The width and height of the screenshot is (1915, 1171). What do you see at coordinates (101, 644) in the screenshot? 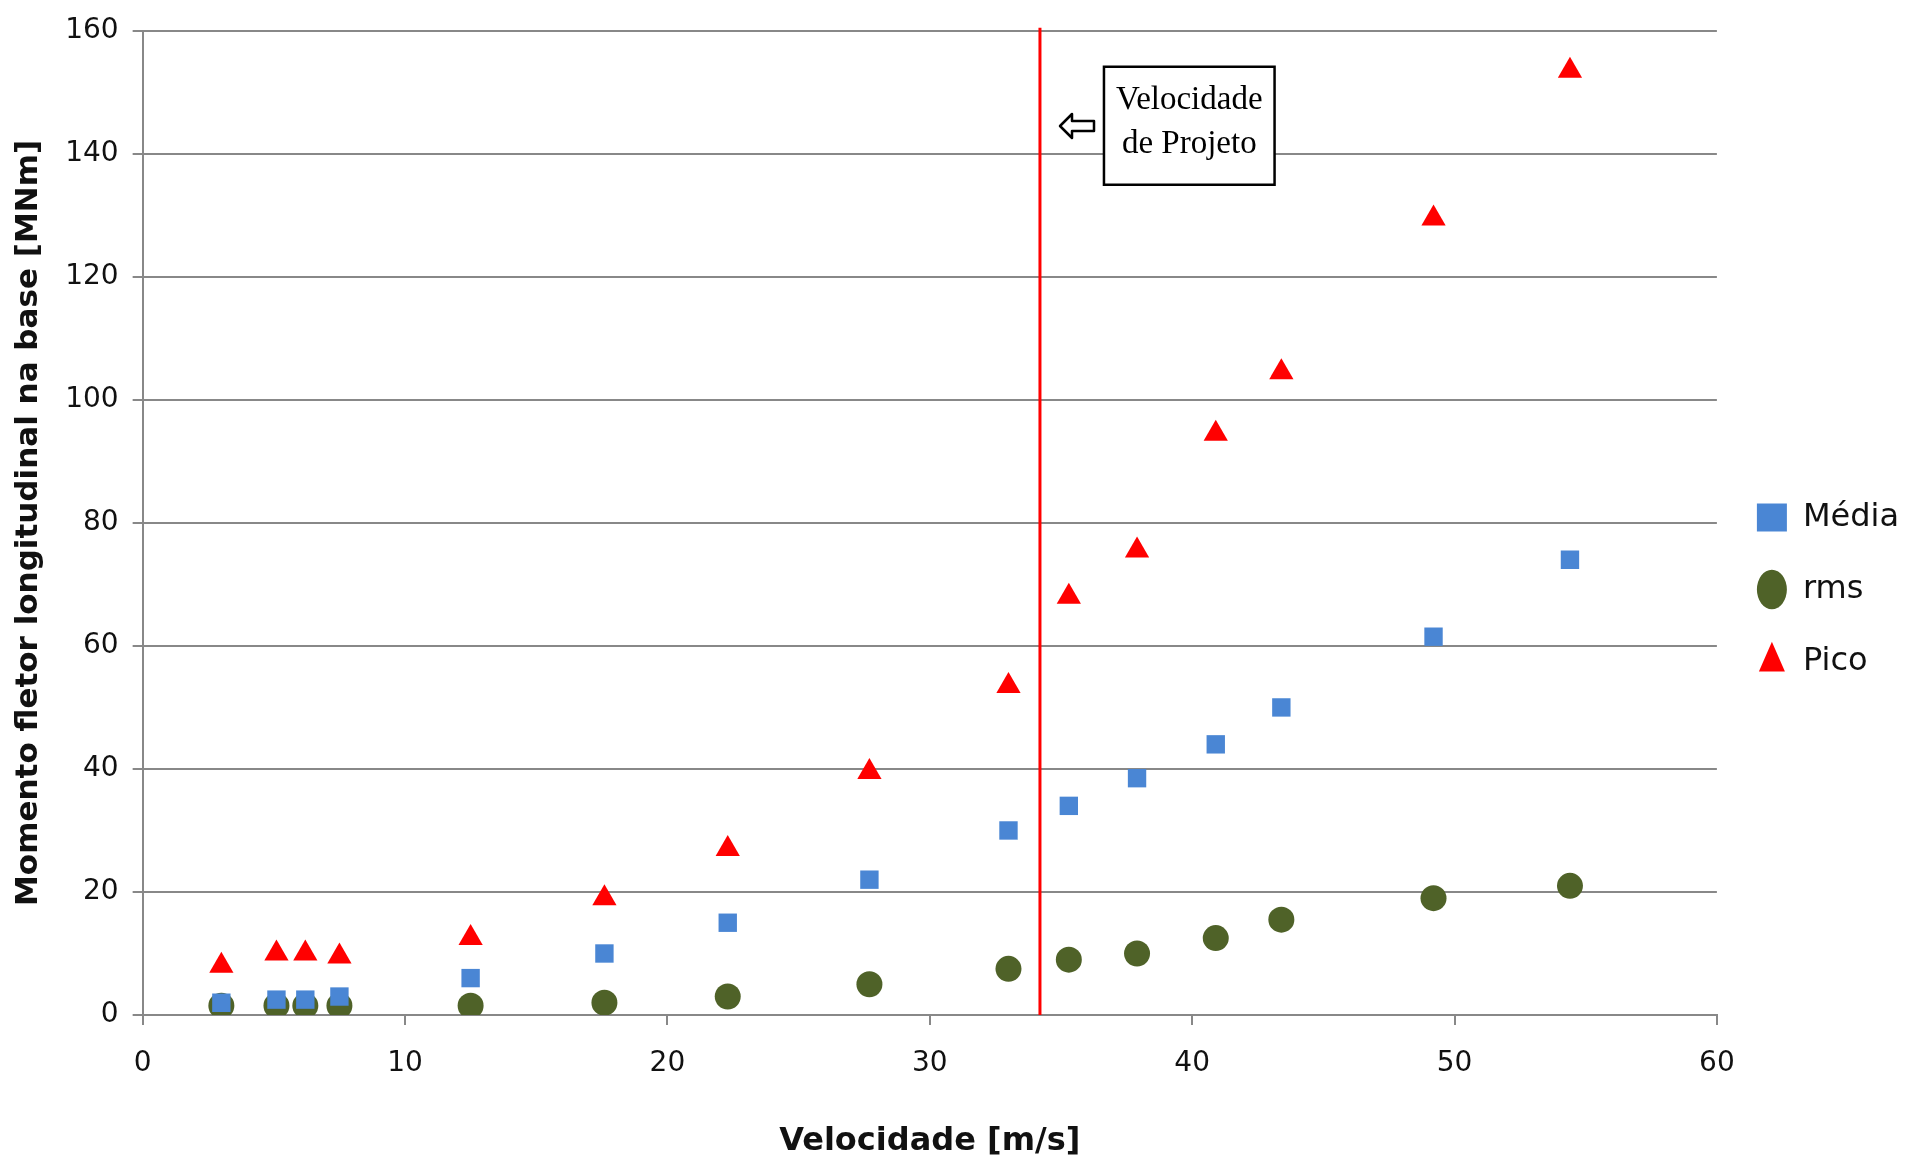
I see `y-tick-label: 60` at bounding box center [101, 644].